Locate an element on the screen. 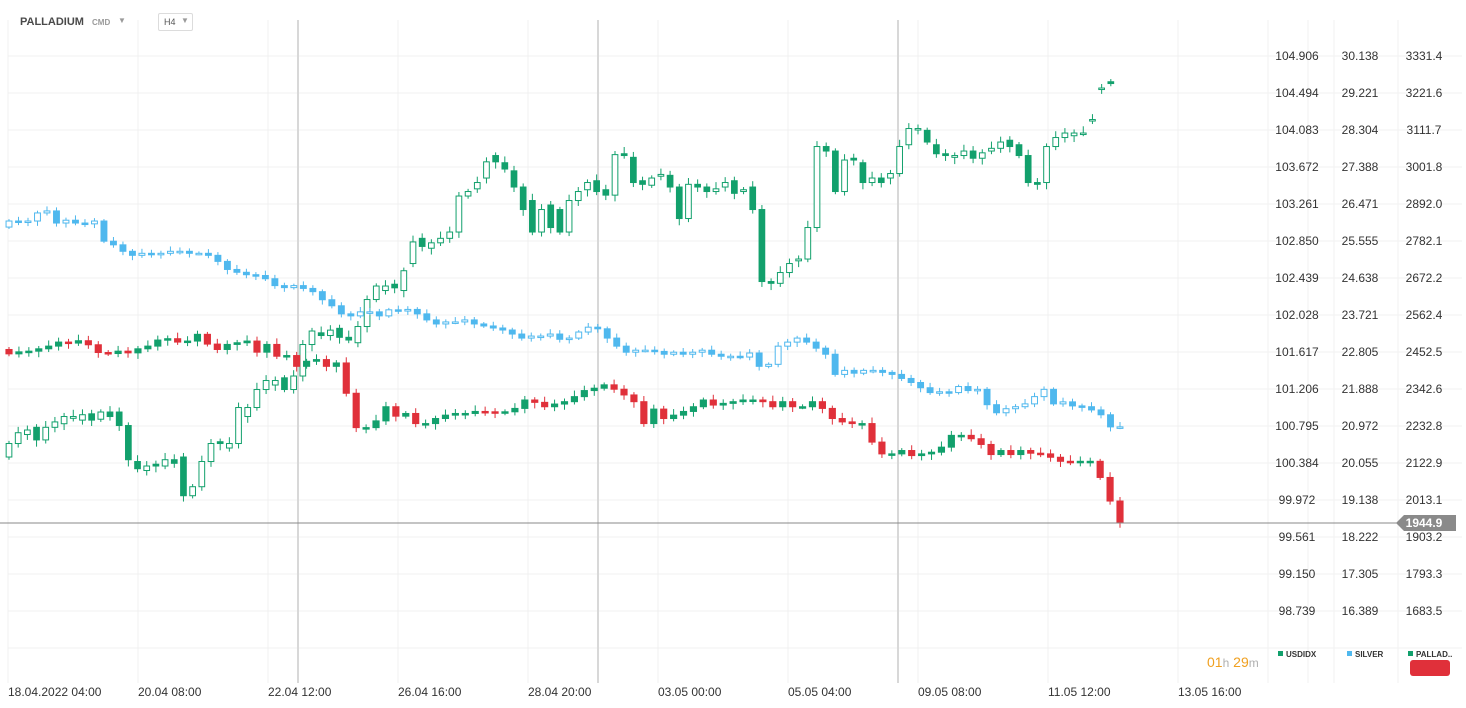  axis-tick-label: 2452.5 is located at coordinates (1424, 352).